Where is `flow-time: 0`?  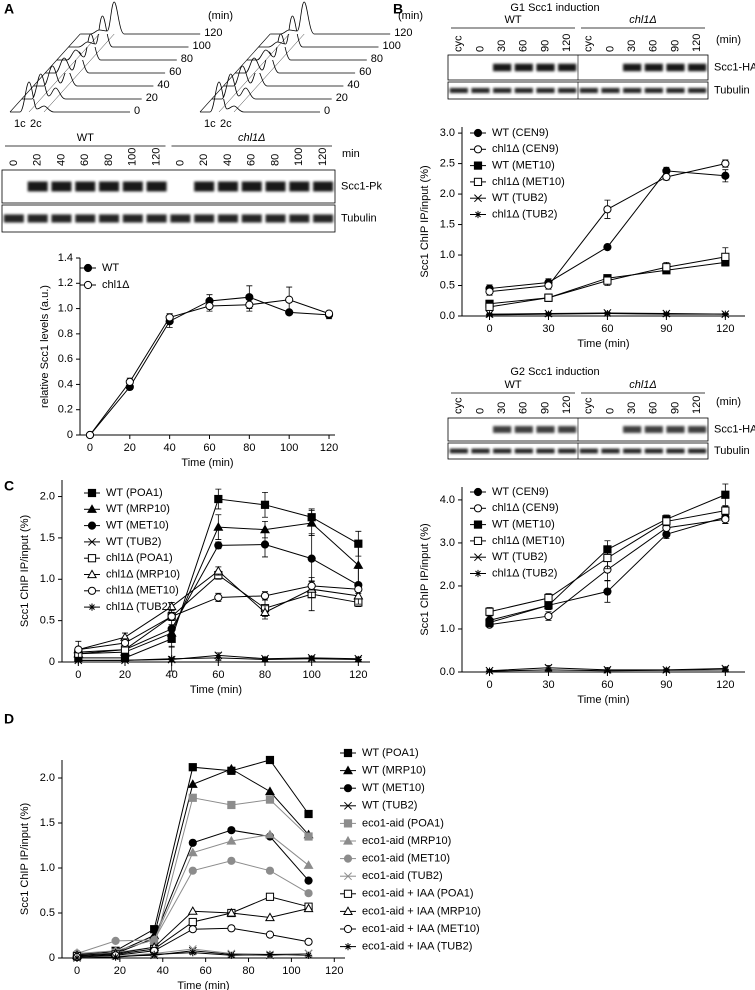 flow-time: 0 is located at coordinates (137, 111).